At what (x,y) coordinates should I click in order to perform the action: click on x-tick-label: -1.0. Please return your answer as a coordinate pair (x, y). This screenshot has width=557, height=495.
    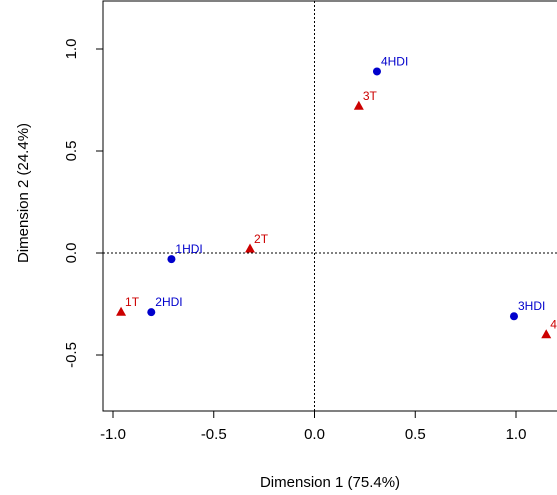
    Looking at the image, I should click on (113, 434).